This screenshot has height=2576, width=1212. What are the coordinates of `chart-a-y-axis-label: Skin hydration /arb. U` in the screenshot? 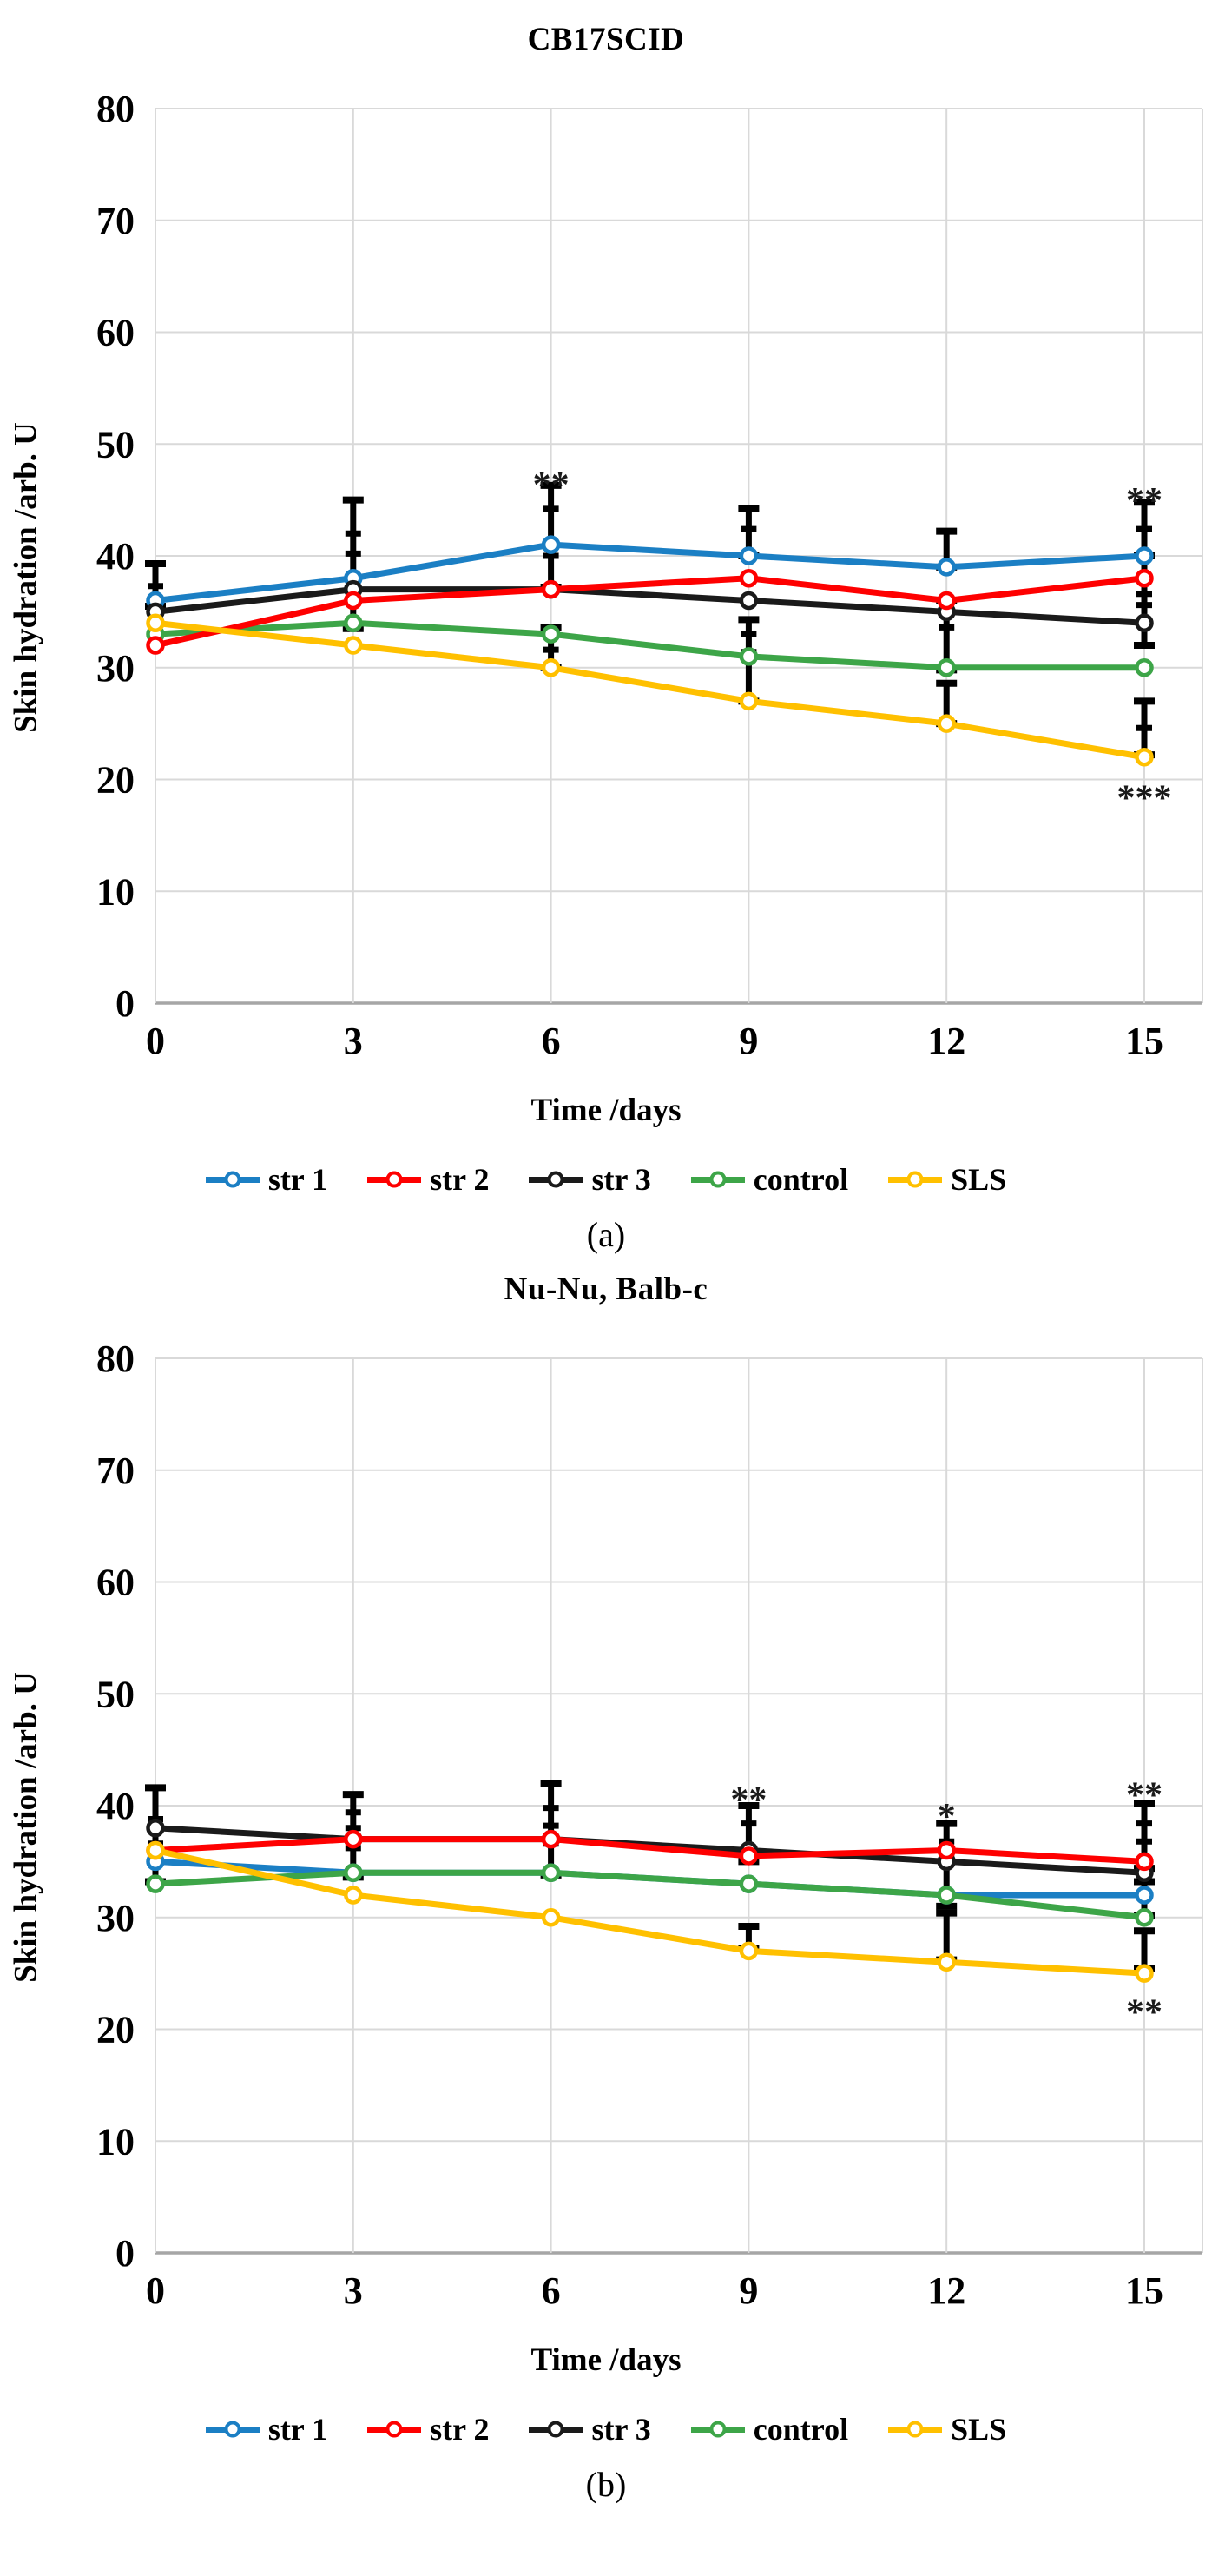 It's located at (26, 578).